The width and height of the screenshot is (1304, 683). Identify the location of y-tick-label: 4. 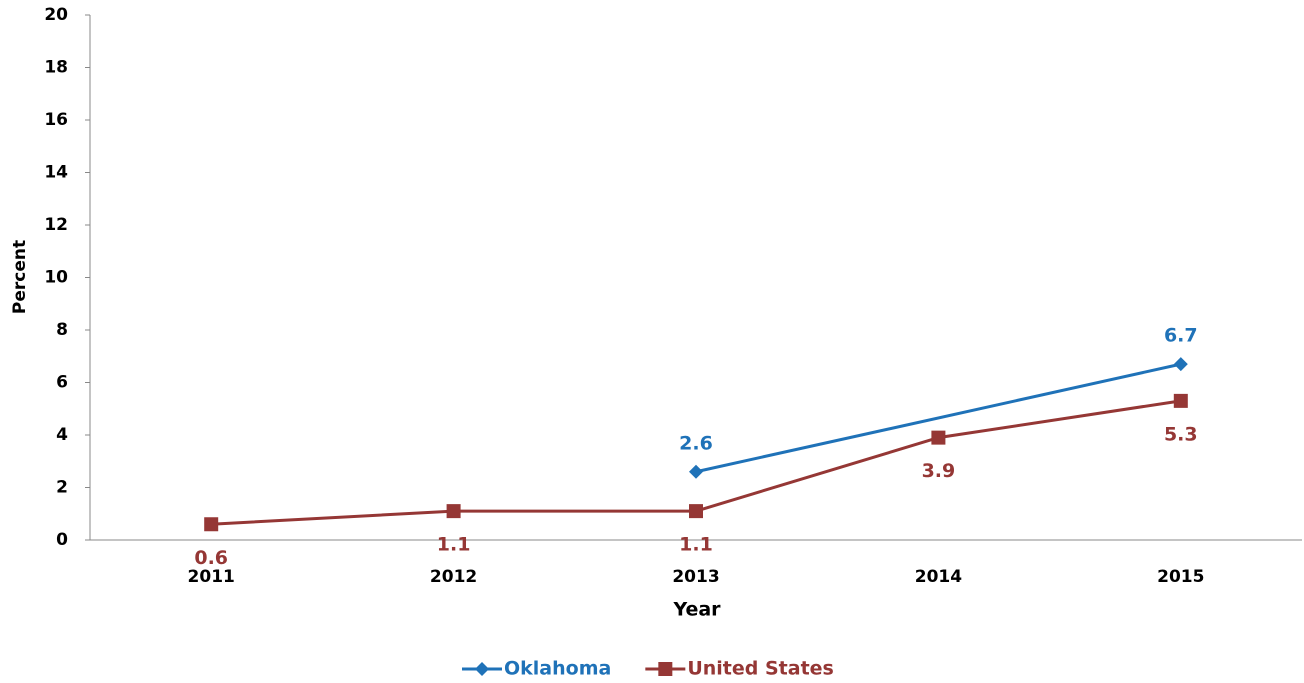
(62, 435).